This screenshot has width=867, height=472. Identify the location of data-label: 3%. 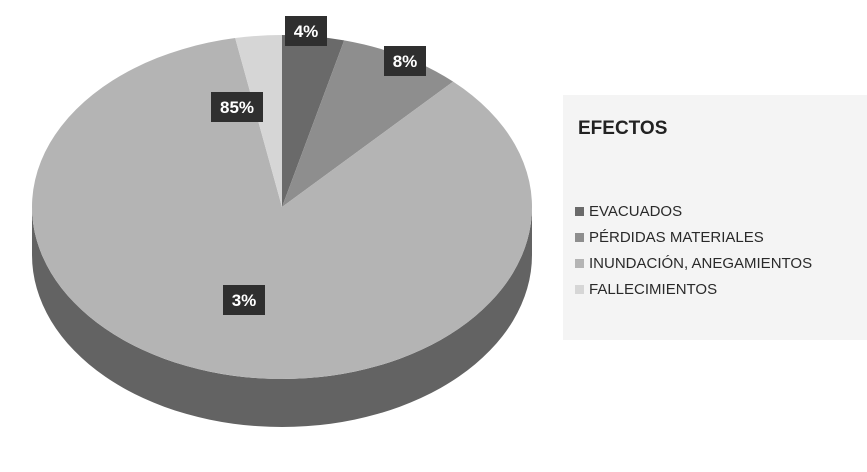
(244, 300).